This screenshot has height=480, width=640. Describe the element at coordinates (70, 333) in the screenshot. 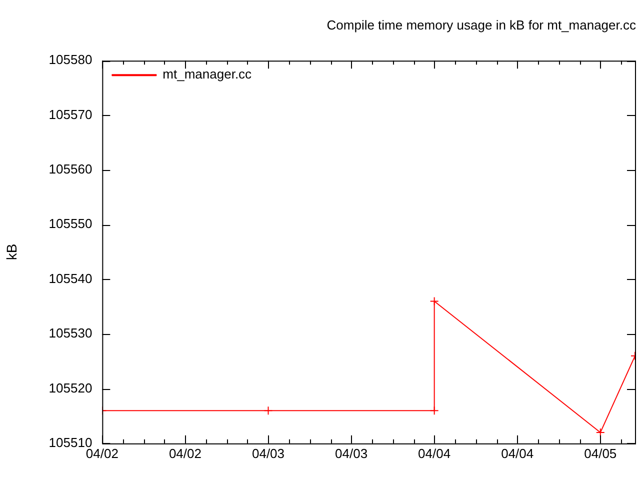

I see `y-tick-label: 105530` at that location.